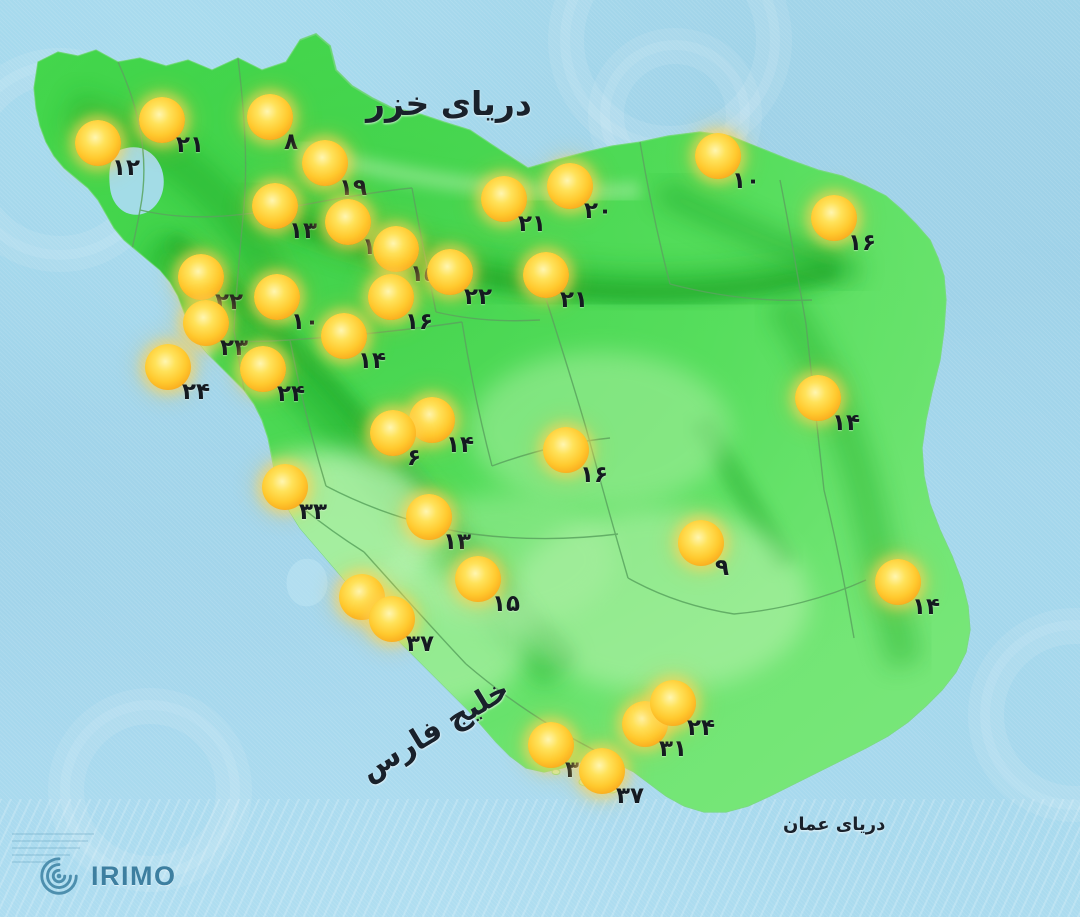 This screenshot has width=1080, height=917. Describe the element at coordinates (353, 188) in the screenshot. I see `temperature-label: ۱۹` at that location.